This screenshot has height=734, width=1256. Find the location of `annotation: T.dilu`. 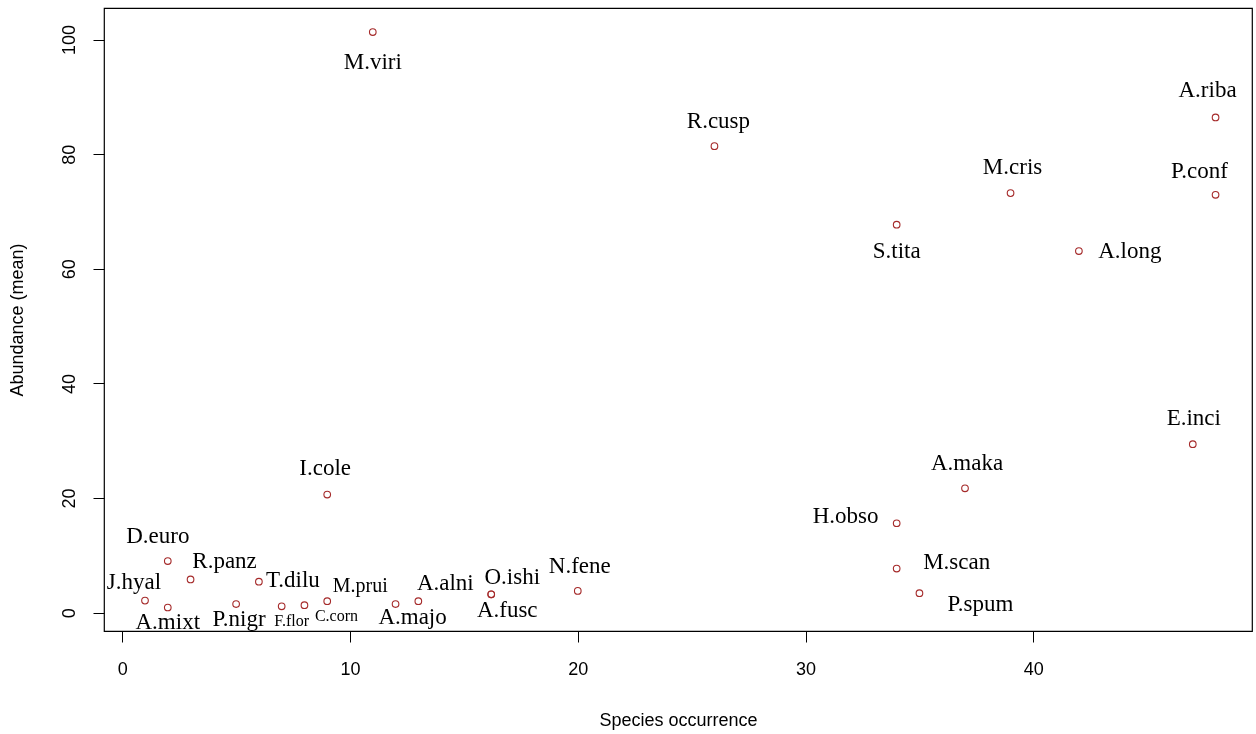

annotation: T.dilu is located at coordinates (293, 579).